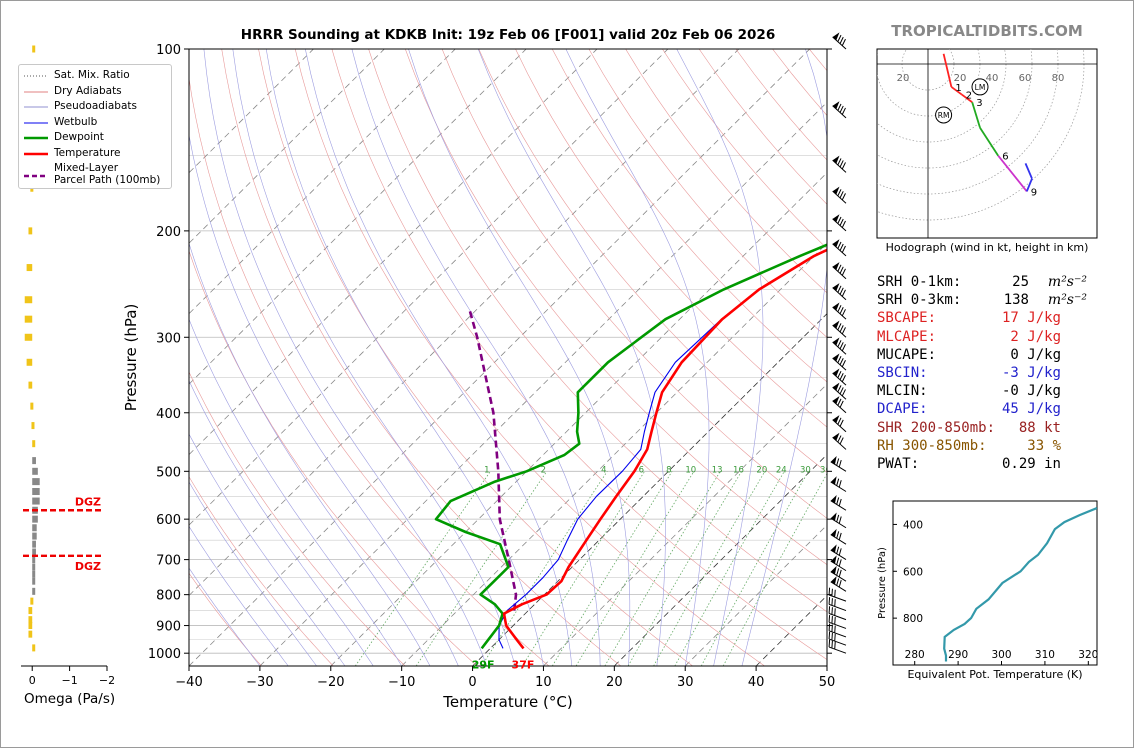  What do you see at coordinates (980, 87) in the screenshot?
I see `storm-motion-label: LM` at bounding box center [980, 87].